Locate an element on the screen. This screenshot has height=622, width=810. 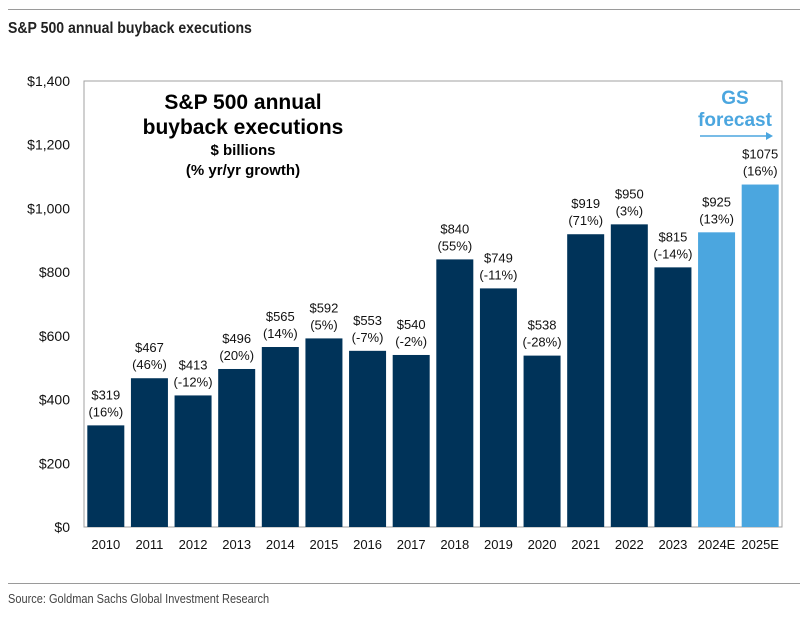
y-tick-label: $200 is located at coordinates (54, 463).